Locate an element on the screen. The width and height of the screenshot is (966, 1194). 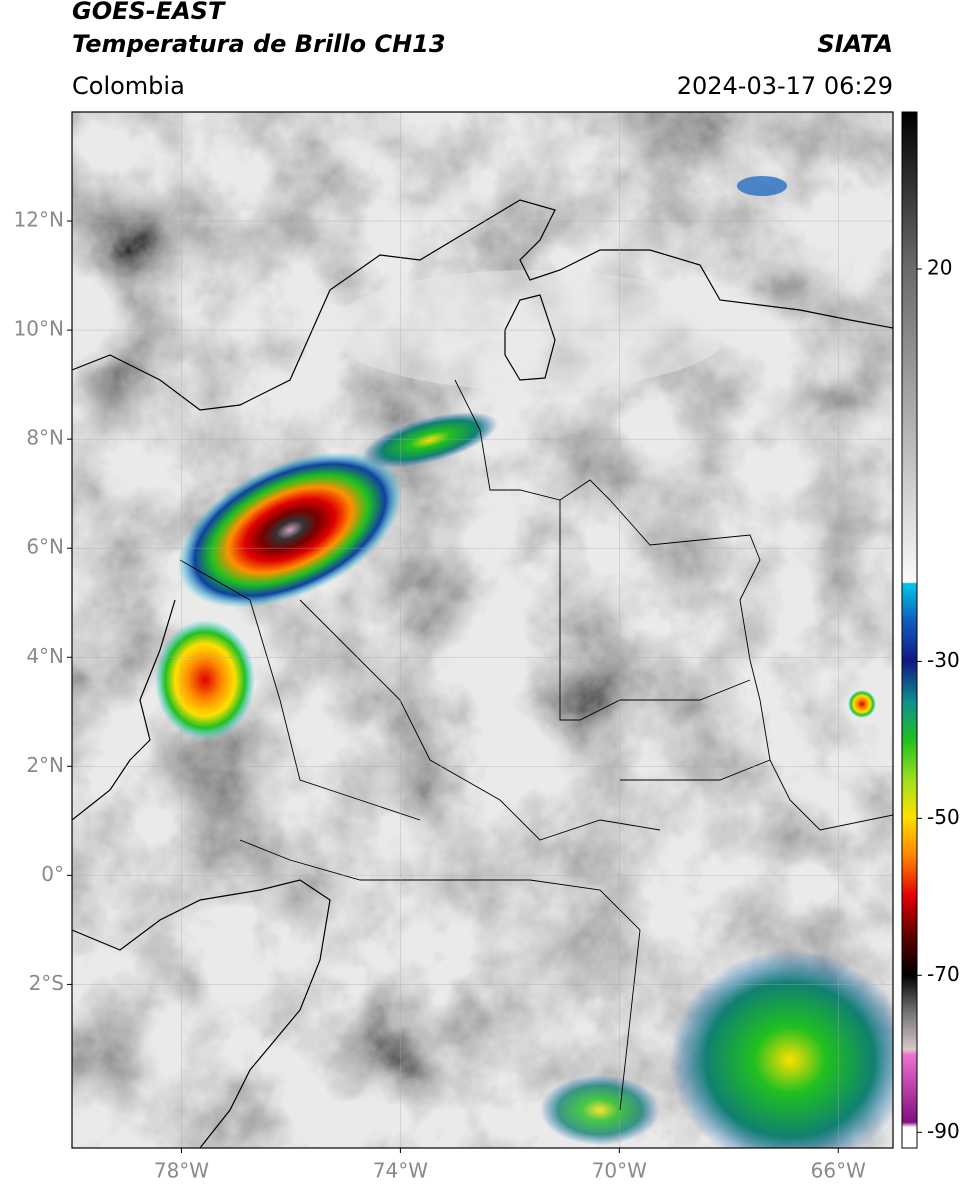
title: GOES-EAST is located at coordinates (149, 12).